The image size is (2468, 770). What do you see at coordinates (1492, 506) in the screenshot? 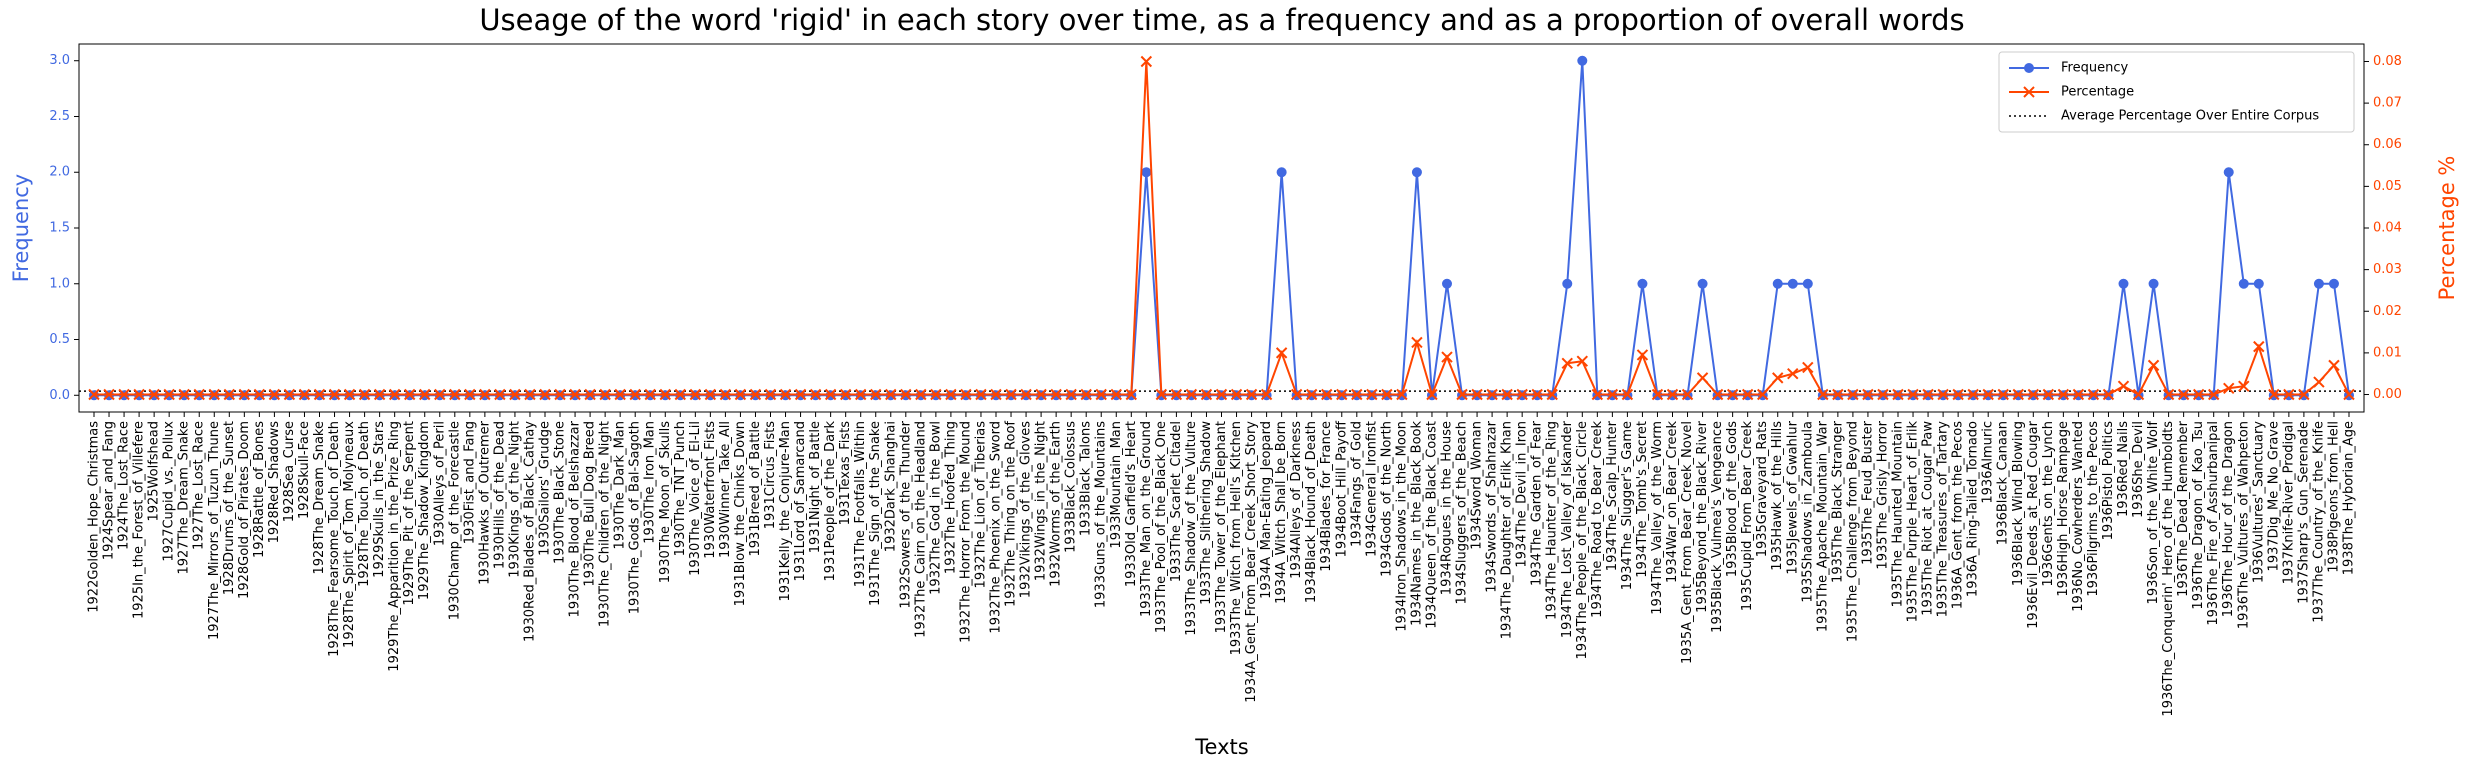
I see `x-tick-label: 1934Swords_of_Shahrazar` at bounding box center [1492, 506].